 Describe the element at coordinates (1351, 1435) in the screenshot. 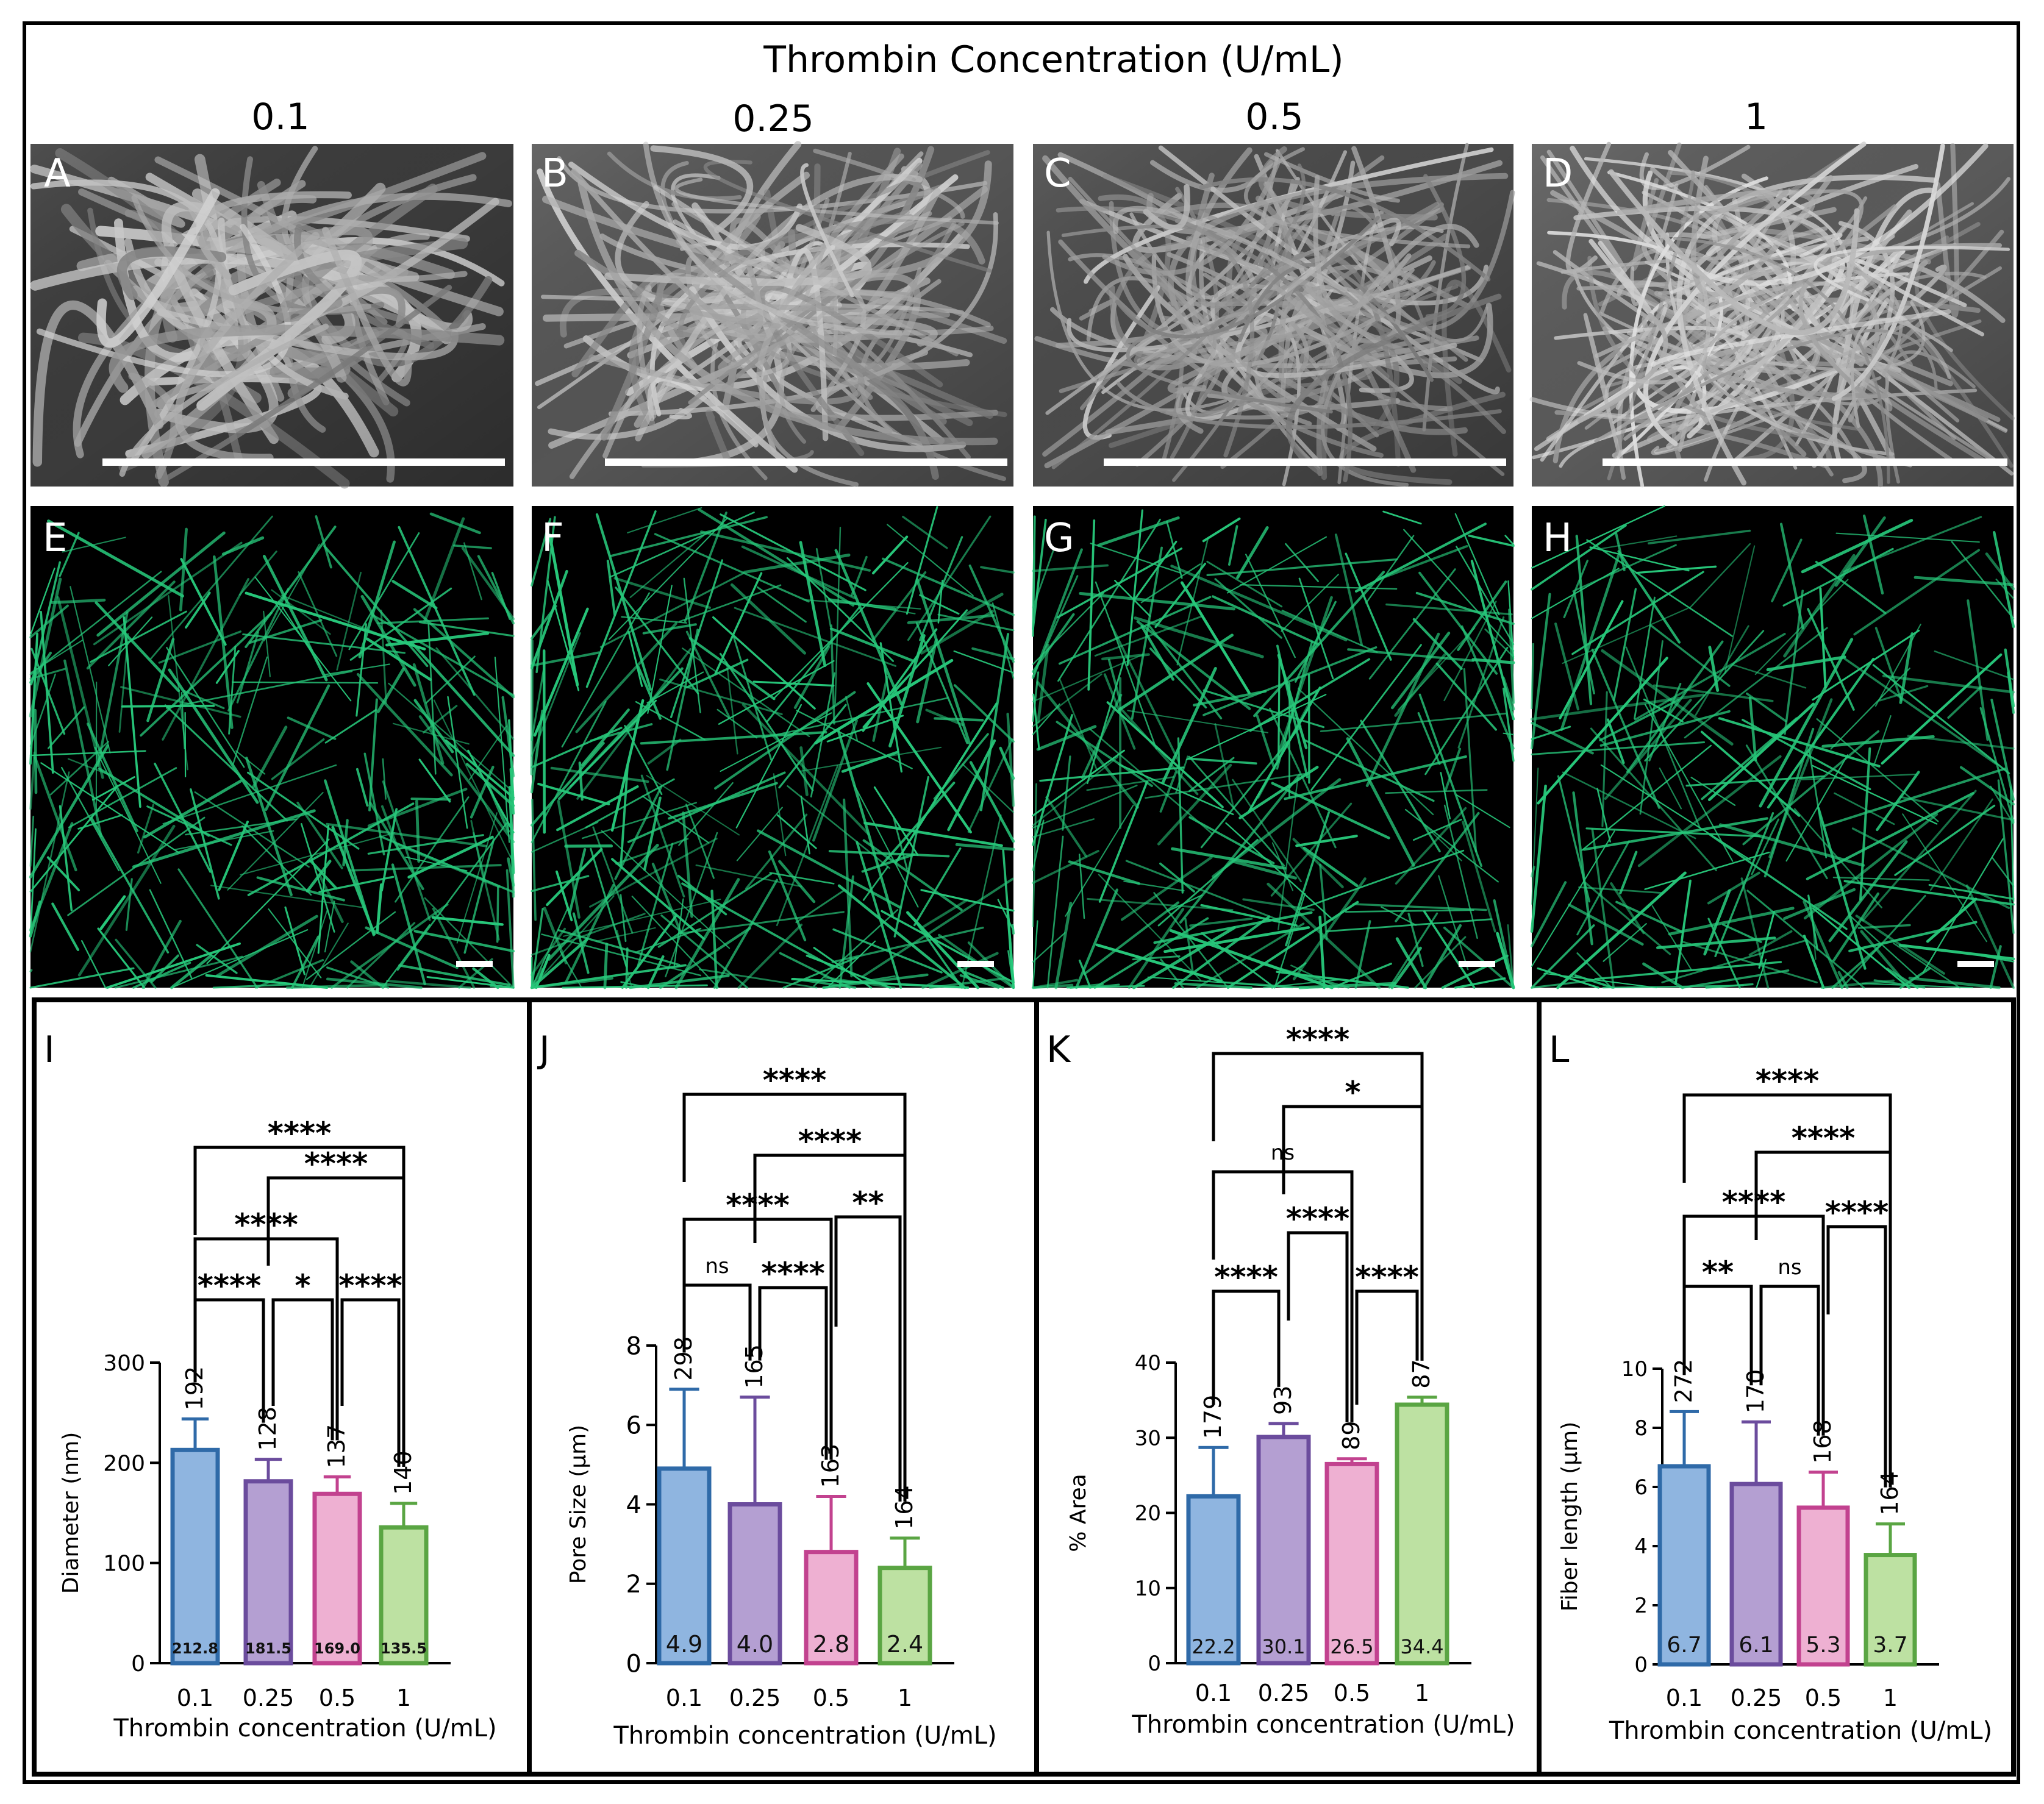

I see `sample-size-label: 89` at that location.